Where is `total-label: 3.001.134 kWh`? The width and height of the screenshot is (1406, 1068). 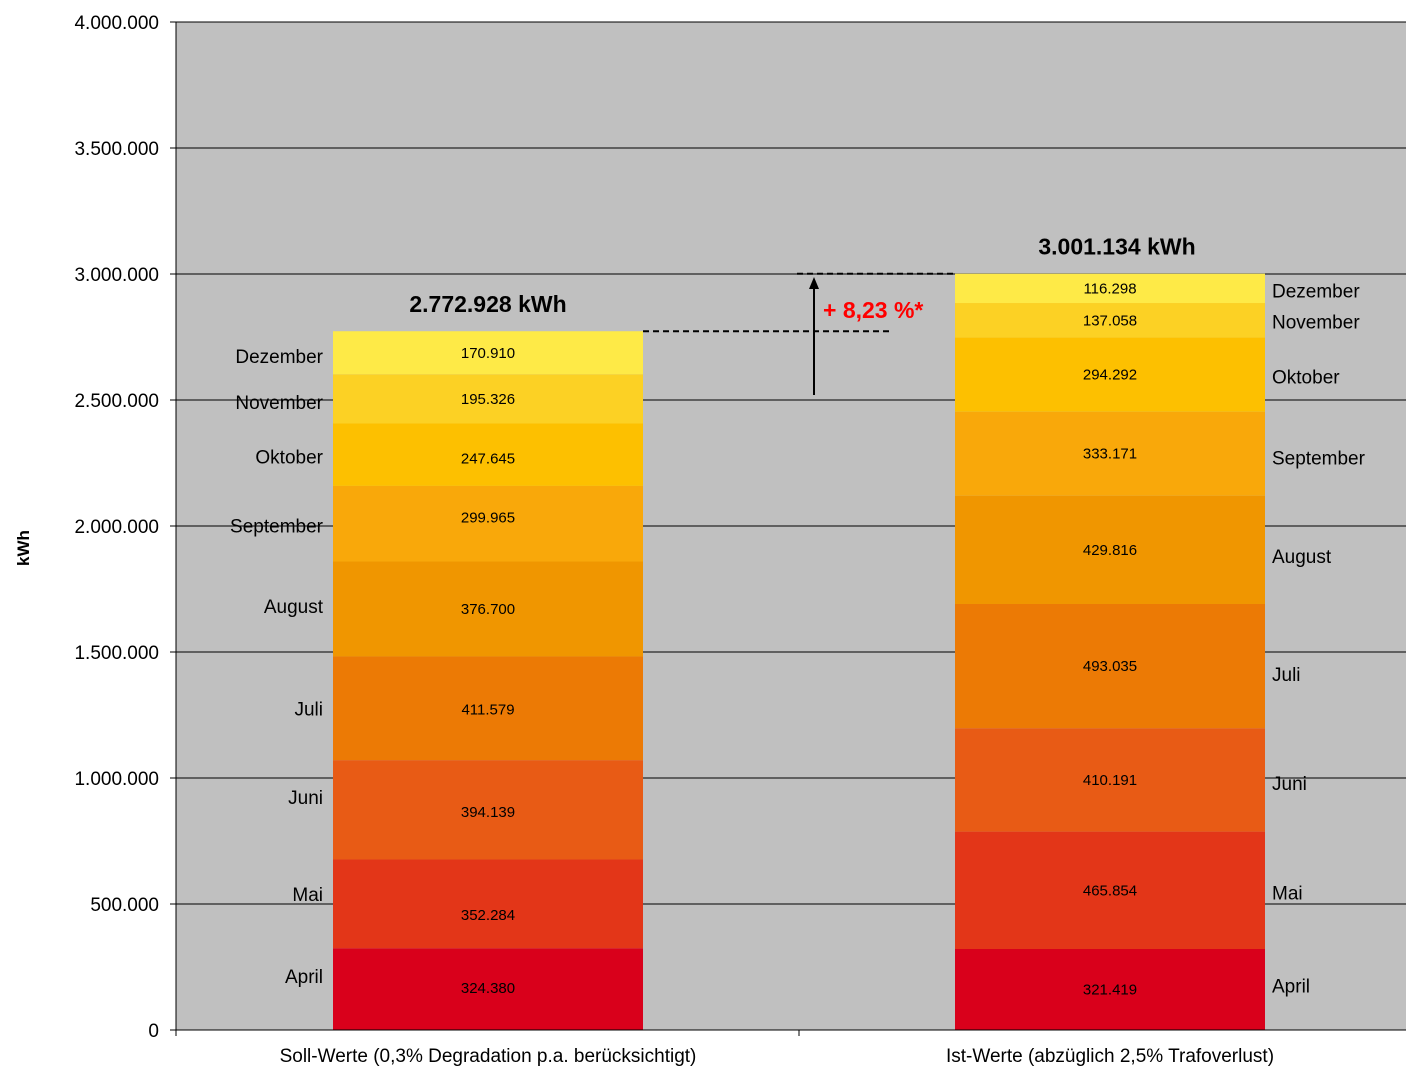
total-label: 3.001.134 kWh is located at coordinates (1116, 247).